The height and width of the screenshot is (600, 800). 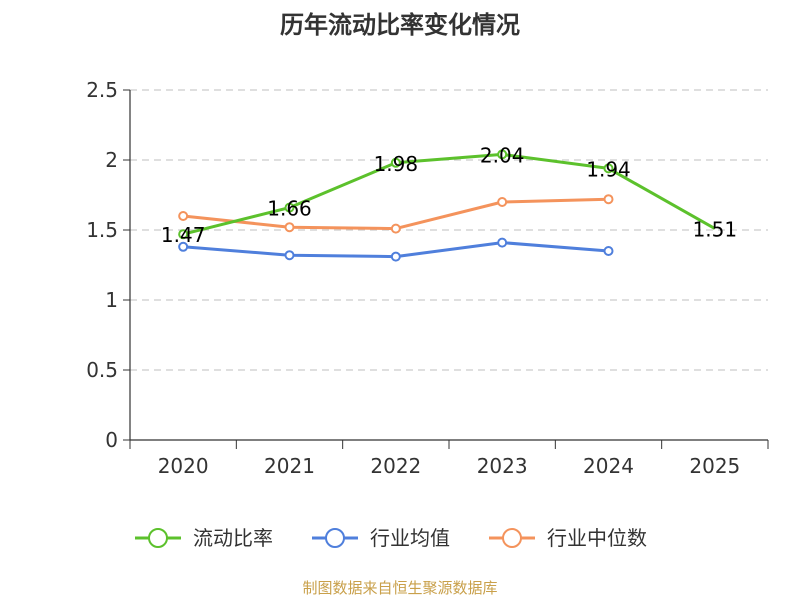 What do you see at coordinates (715, 230) in the screenshot?
I see `data-label-2025: 1.51` at bounding box center [715, 230].